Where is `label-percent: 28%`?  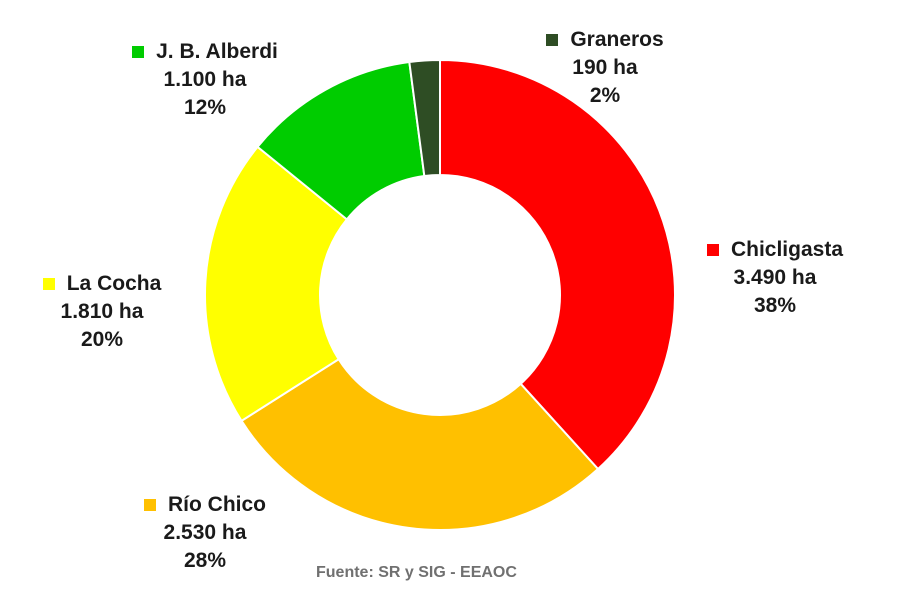 label-percent: 28% is located at coordinates (205, 560).